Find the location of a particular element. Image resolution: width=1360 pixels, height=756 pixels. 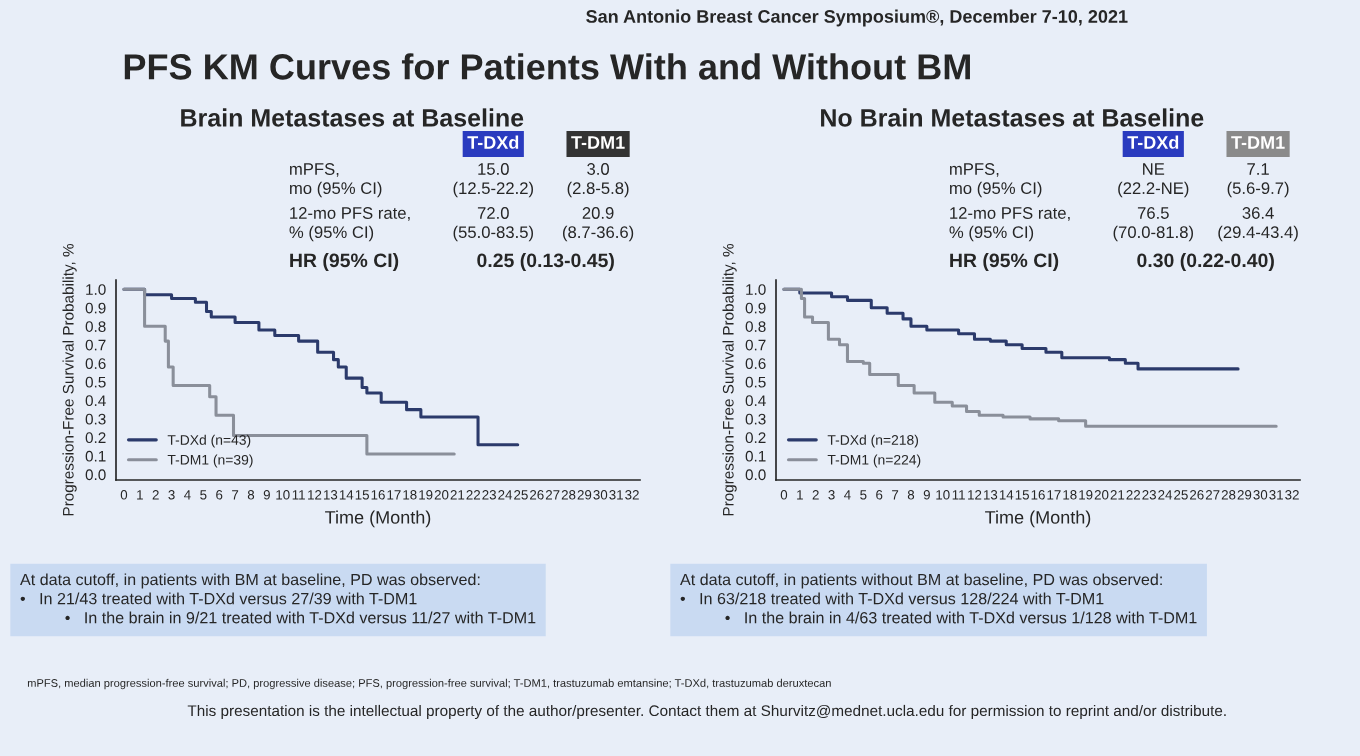

text: NE (22.2-NE) is located at coordinates (1153, 180).